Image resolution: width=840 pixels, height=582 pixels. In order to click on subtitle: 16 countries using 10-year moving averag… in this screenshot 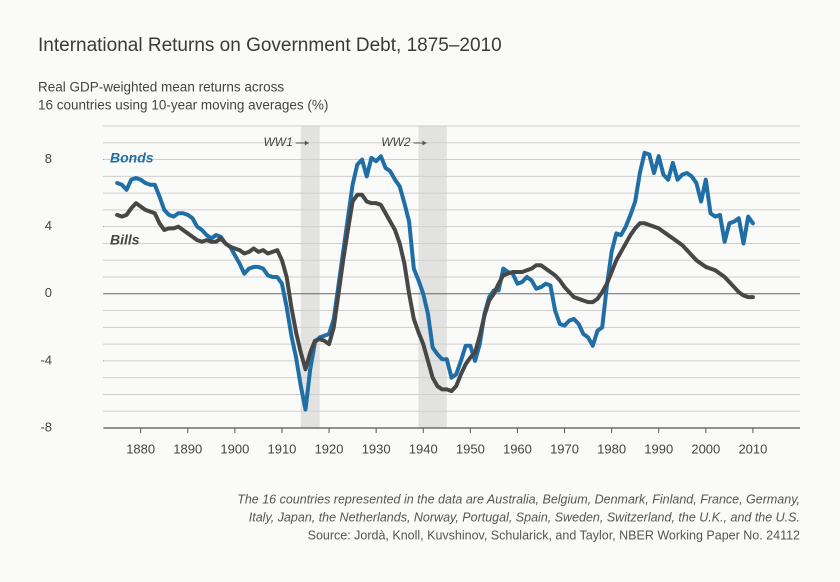, I will do `click(183, 105)`.